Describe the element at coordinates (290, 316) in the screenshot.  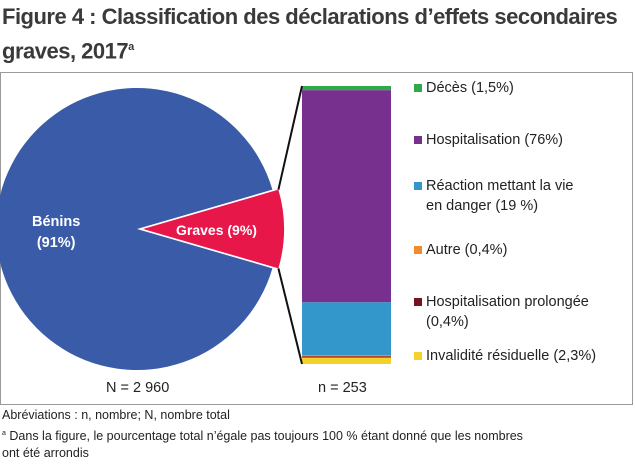
I see `connector-line-bottom` at that location.